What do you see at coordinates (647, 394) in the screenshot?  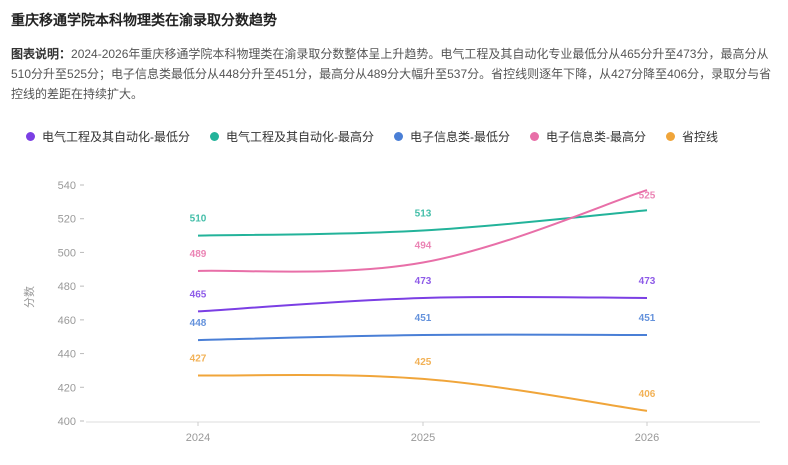 I see `data-label: 406` at bounding box center [647, 394].